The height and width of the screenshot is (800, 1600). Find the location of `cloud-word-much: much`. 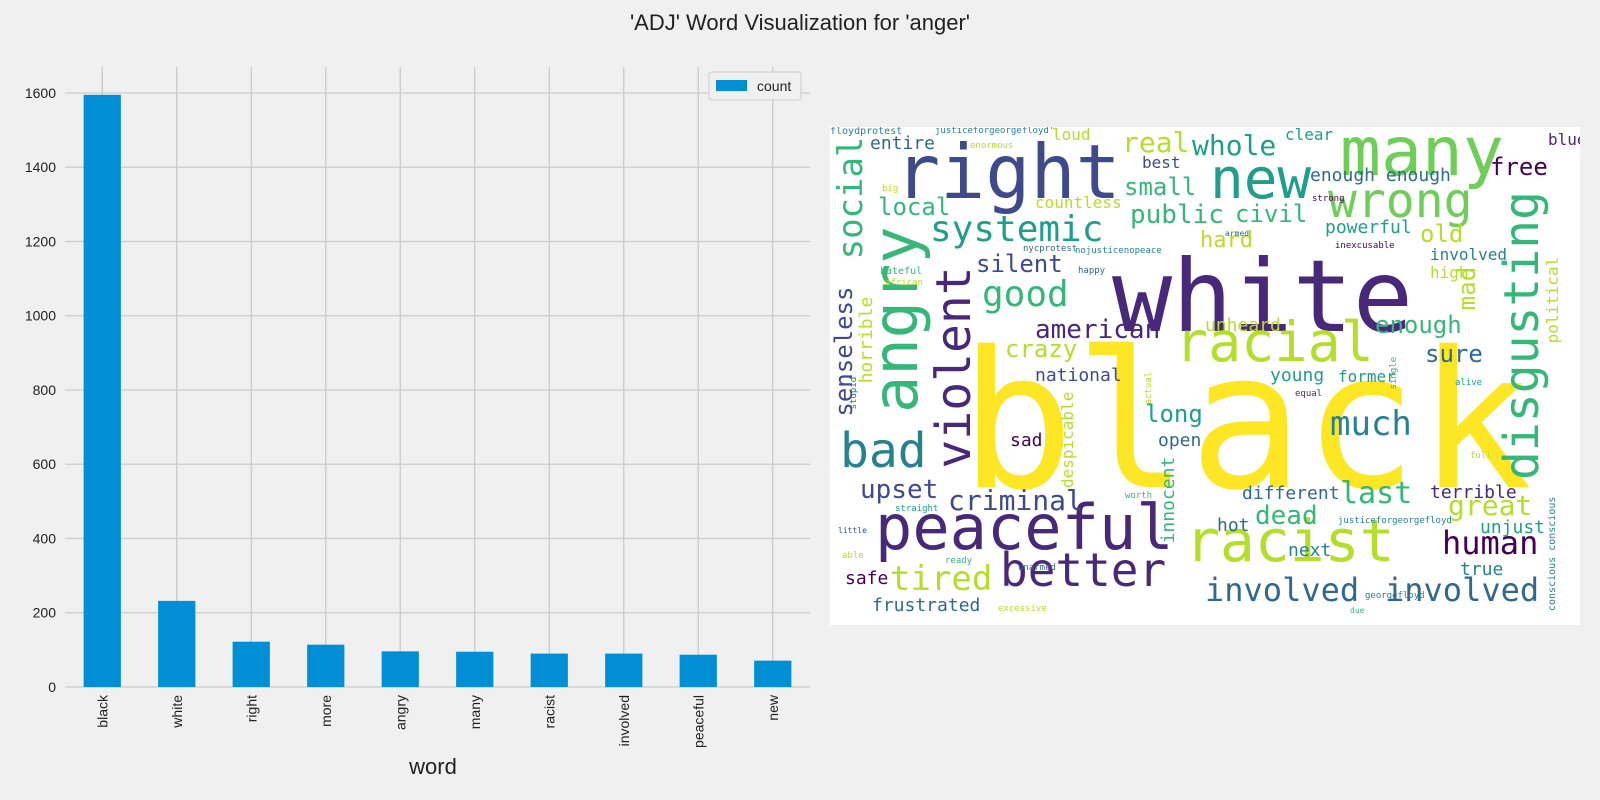

cloud-word-much: much is located at coordinates (1371, 424).